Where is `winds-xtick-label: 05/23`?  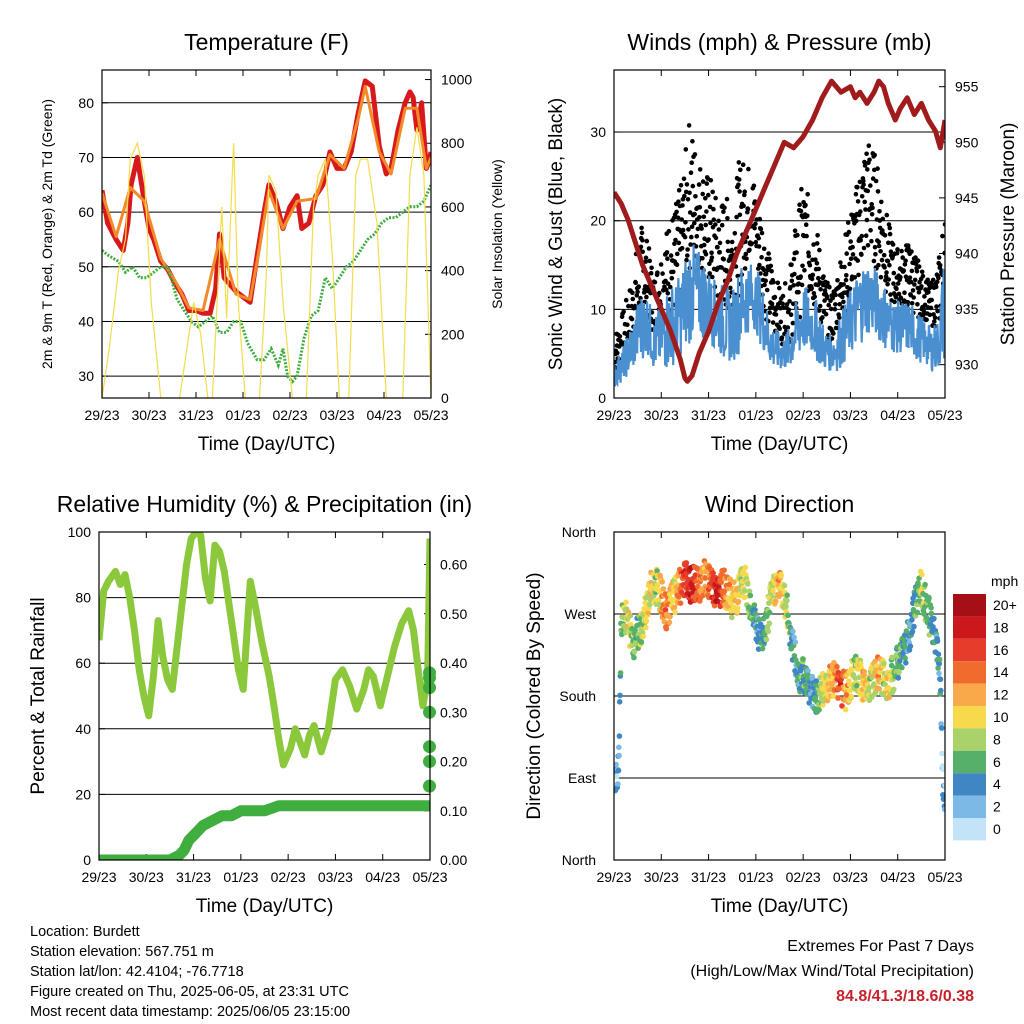 winds-xtick-label: 05/23 is located at coordinates (944, 415).